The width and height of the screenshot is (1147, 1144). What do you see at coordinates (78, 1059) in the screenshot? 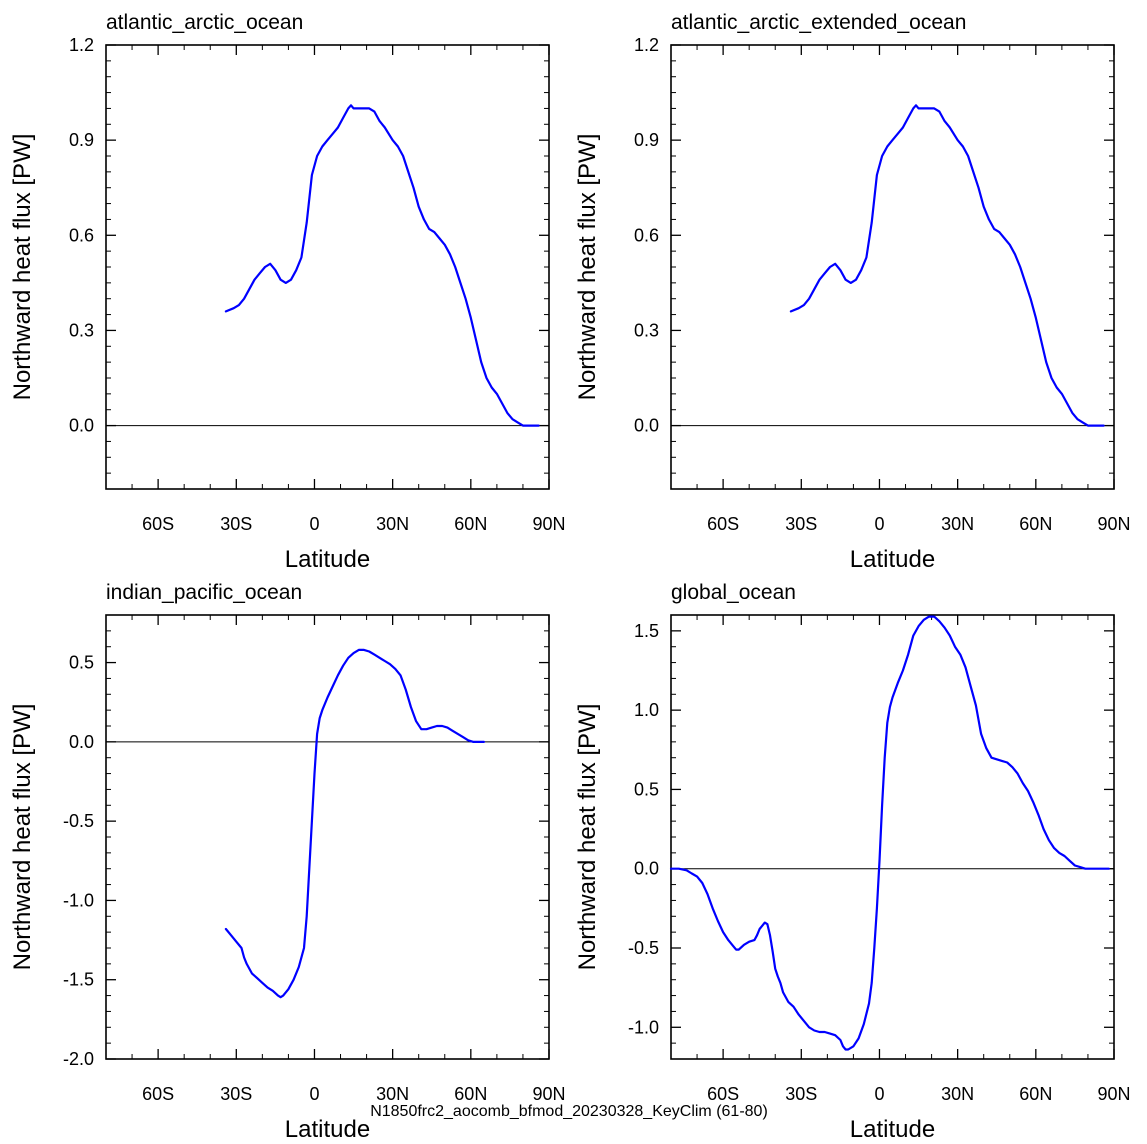
I see `y-tick-label: -2.0` at bounding box center [78, 1059].